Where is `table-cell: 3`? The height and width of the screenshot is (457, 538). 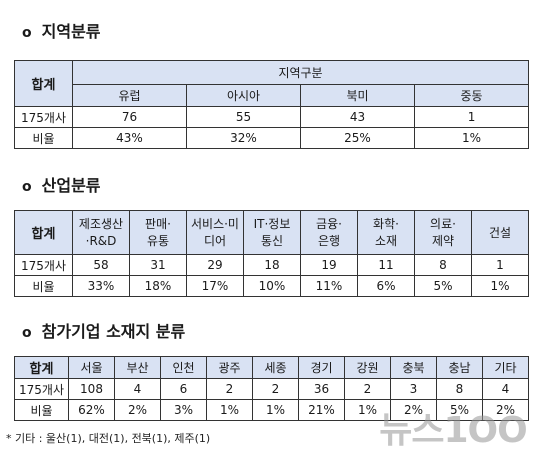
table-cell: 3 is located at coordinates (413, 389).